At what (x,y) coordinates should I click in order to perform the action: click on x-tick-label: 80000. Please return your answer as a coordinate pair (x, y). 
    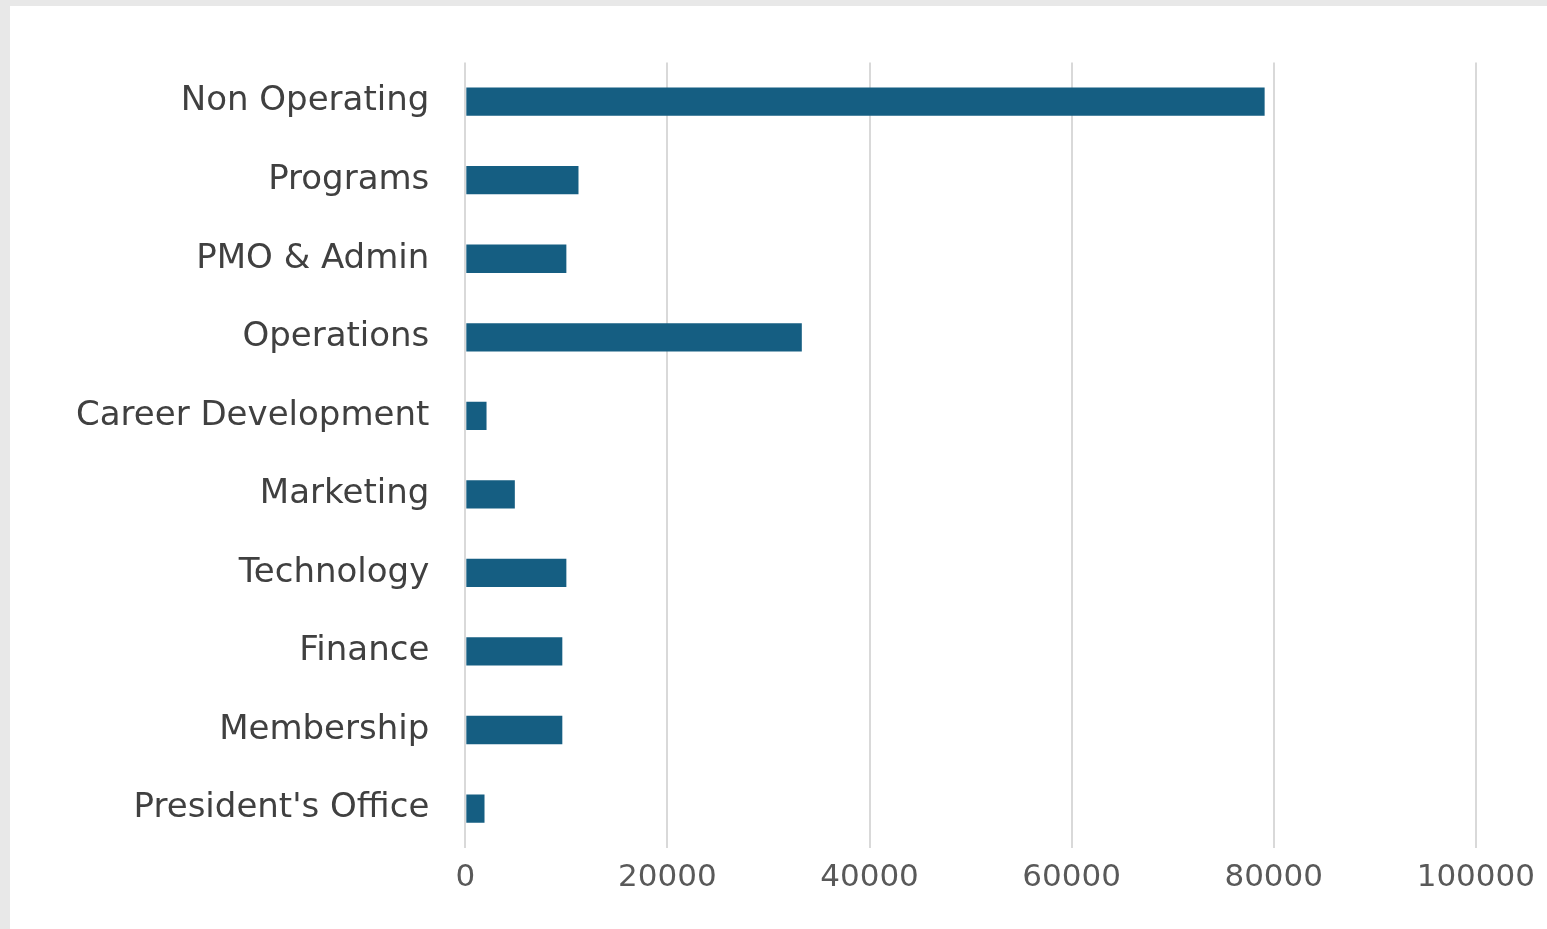
    Looking at the image, I should click on (1274, 875).